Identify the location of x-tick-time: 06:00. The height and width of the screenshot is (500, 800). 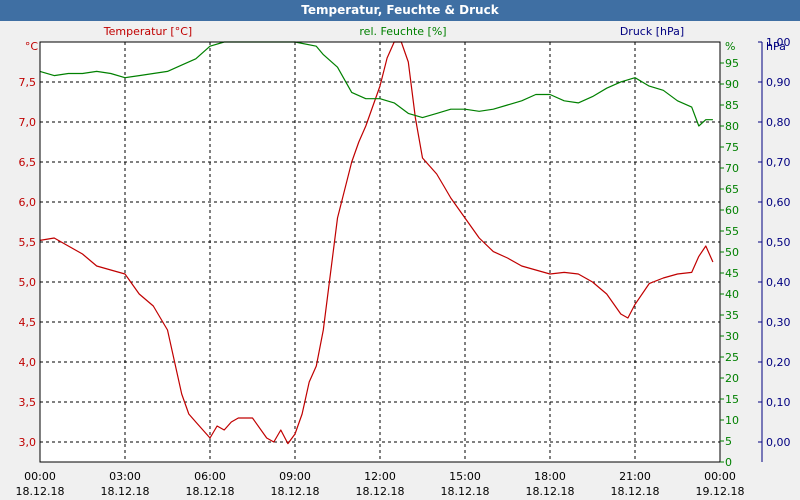
(210, 476).